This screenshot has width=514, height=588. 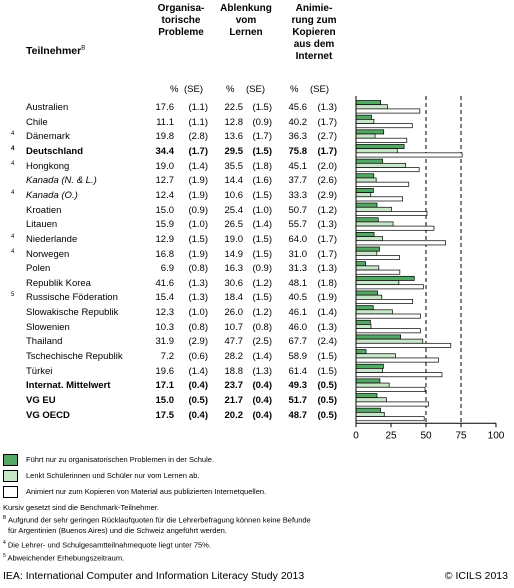 I want to click on table-row: 4 Norwegen 16.8 (1.9) 14.9 (1.5) 31.0 (1.7), so click(x=175, y=254).